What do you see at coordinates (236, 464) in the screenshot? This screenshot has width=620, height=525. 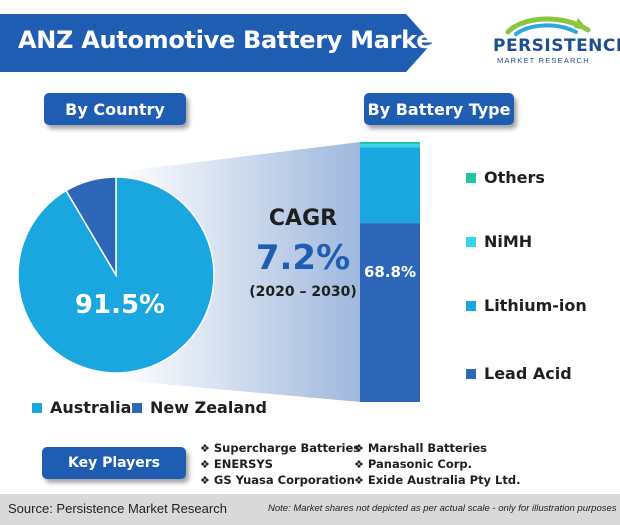 I see `key-player-item: ❖ ENERSYS` at bounding box center [236, 464].